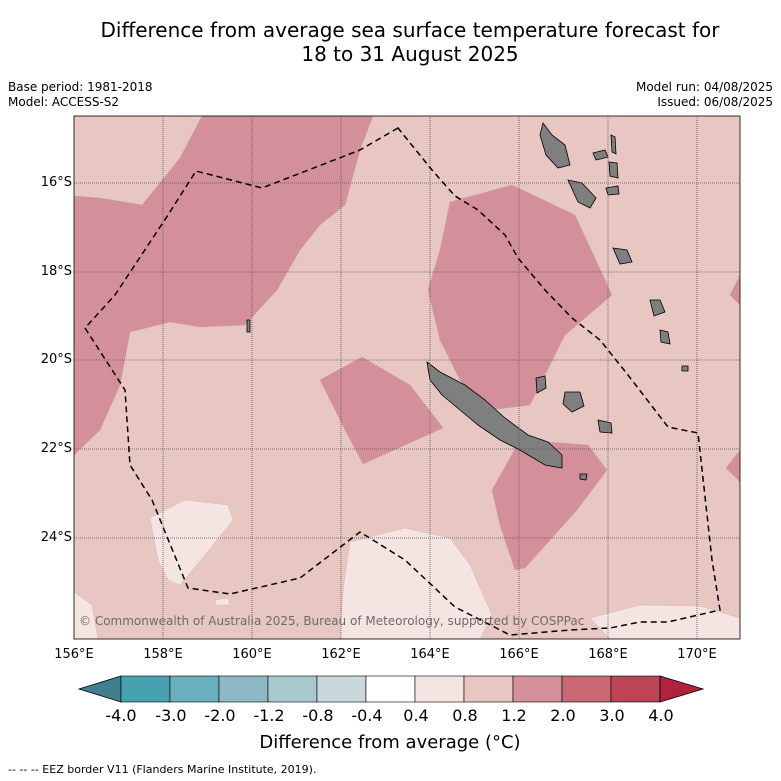 The height and width of the screenshot is (781, 781). Describe the element at coordinates (549, 505) in the screenshot. I see `warm-region-south-east` at that location.